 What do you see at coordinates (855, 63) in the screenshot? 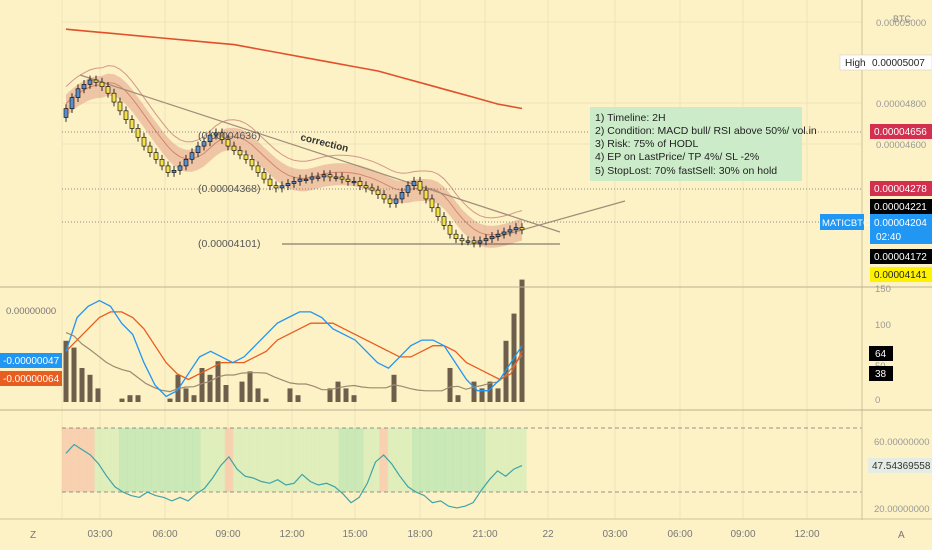
I see `high-tag-label: High` at bounding box center [855, 63].